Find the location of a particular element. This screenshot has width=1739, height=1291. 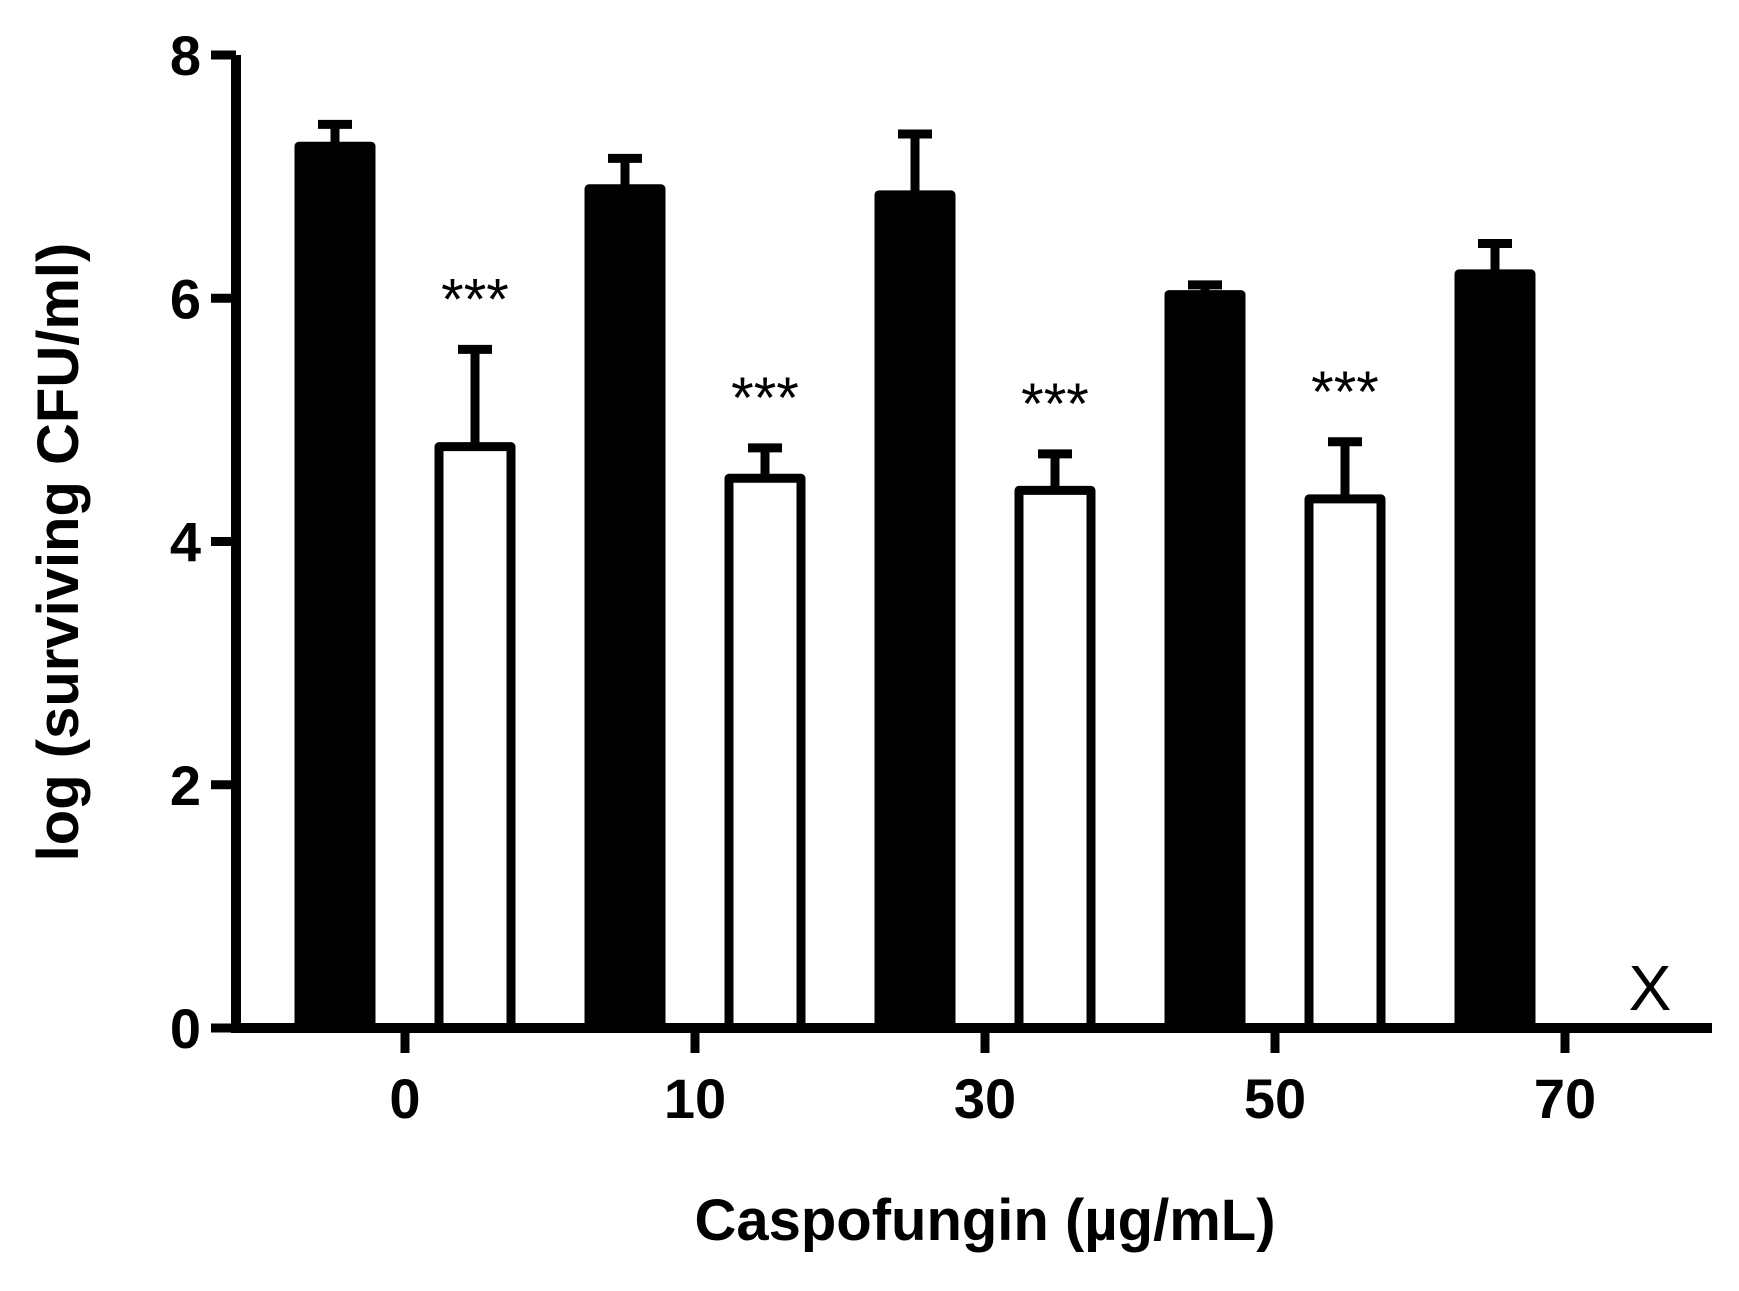

significance-label-0: *** is located at coordinates (475, 299).